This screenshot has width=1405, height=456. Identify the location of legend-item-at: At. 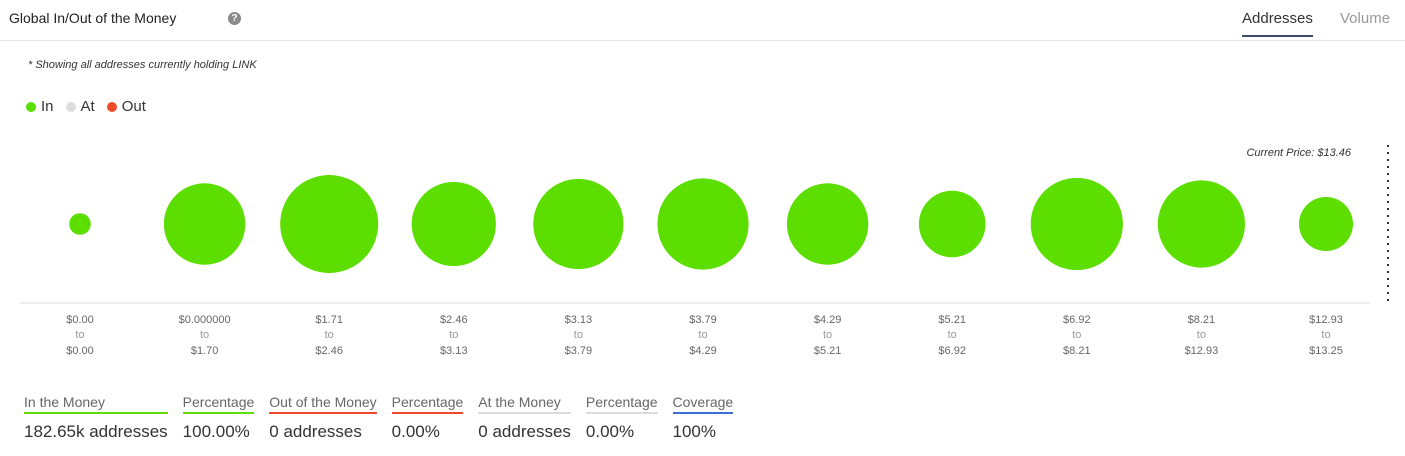
(80, 106).